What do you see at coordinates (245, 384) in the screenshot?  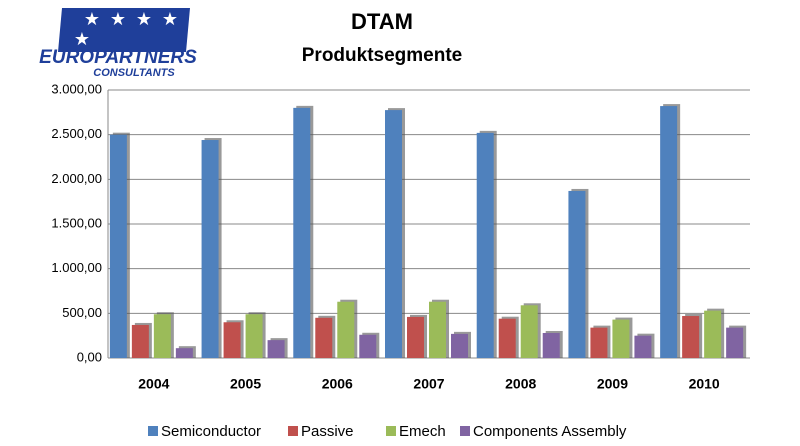 I see `x-tick-label: 2005` at bounding box center [245, 384].